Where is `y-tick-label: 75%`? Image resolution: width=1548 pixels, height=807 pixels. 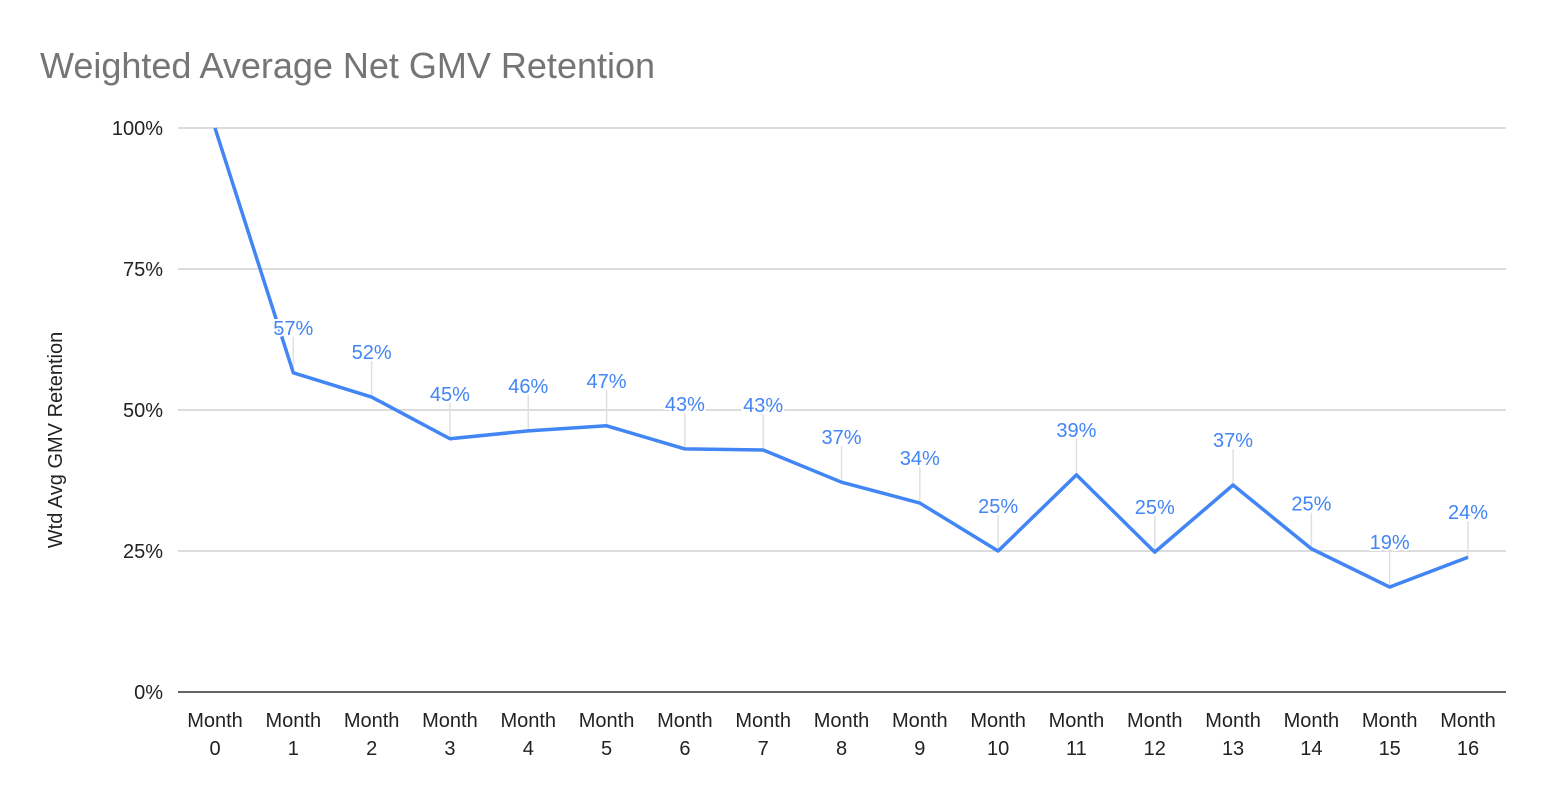
y-tick-label: 75% is located at coordinates (143, 270).